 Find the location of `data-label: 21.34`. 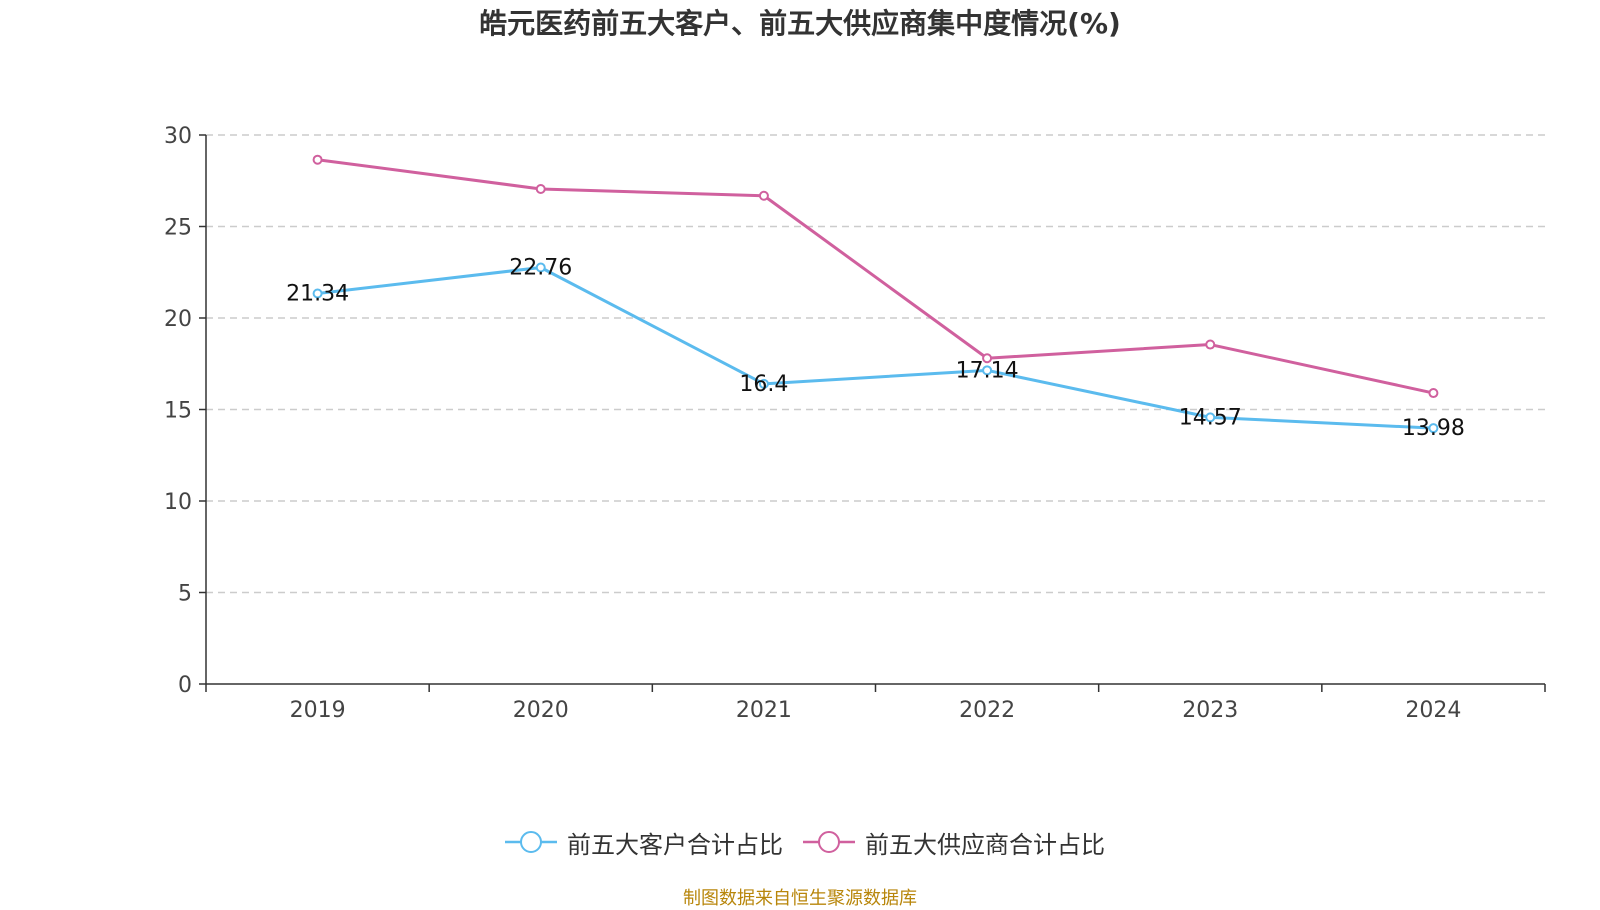

data-label: 21.34 is located at coordinates (317, 293).